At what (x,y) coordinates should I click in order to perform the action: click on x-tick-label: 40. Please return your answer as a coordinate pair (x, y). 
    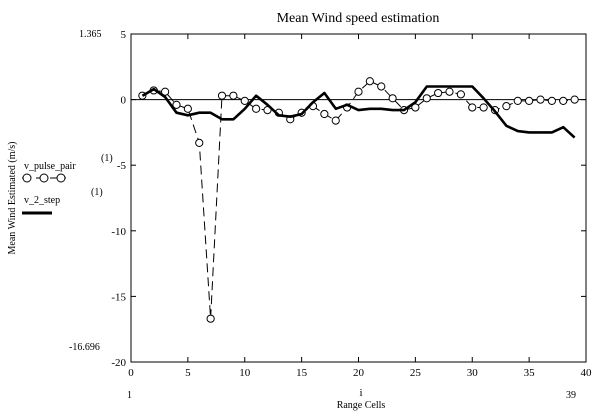
    Looking at the image, I should click on (587, 373).